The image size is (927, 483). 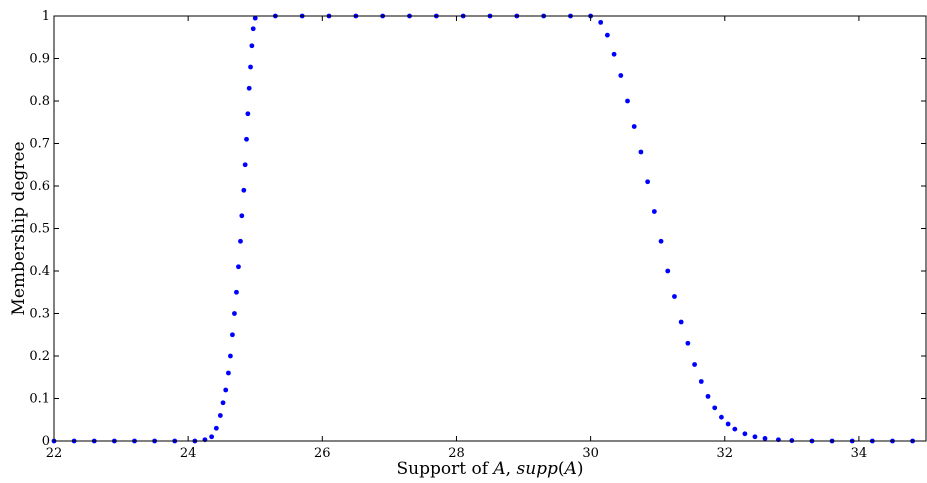 I want to click on x-tick-label: 22, so click(x=54, y=453).